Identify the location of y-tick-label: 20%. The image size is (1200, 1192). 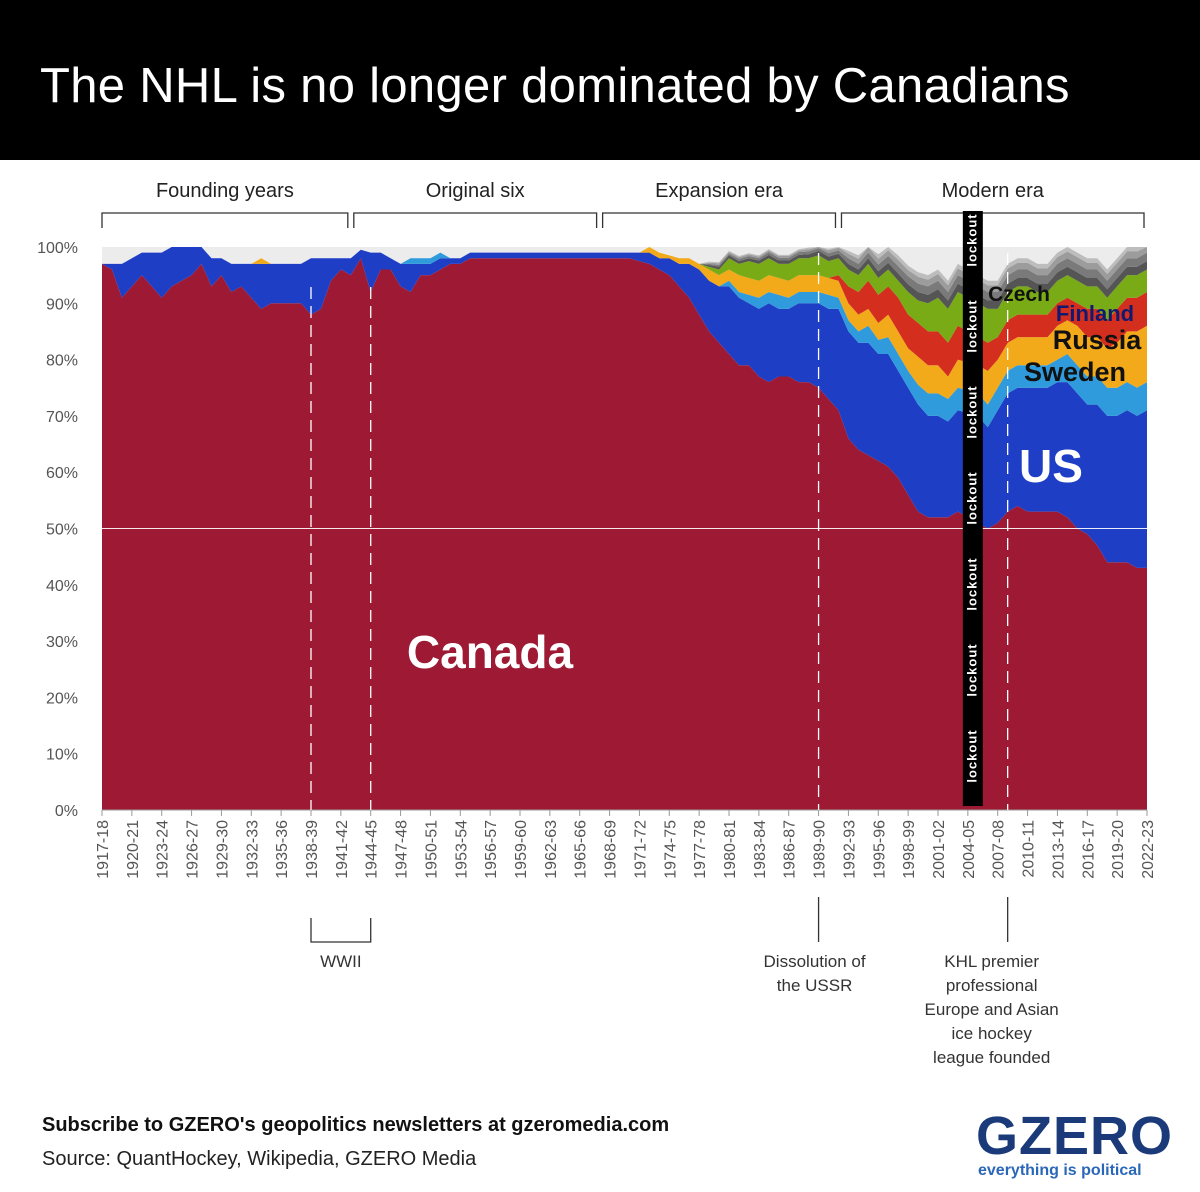
(62, 698).